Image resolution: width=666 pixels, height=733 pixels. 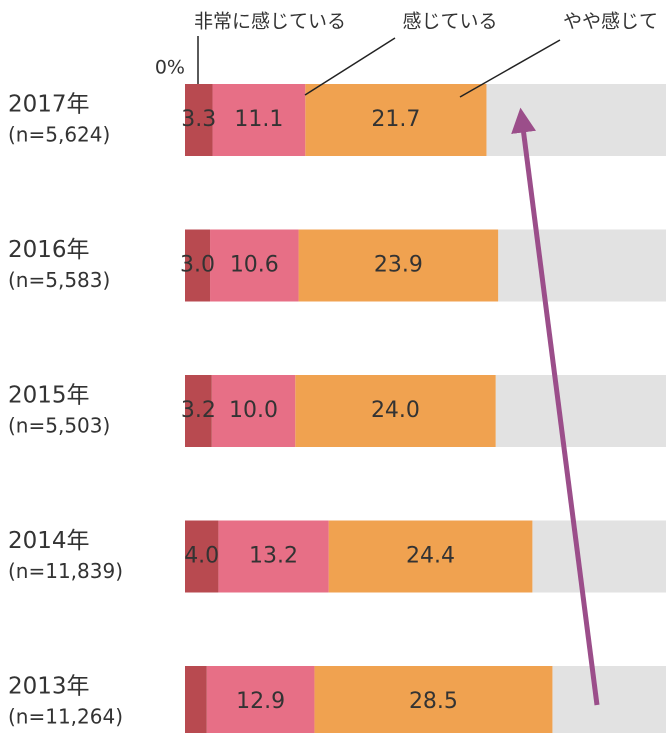 I want to click on sample-size-label: (n=5,503), so click(x=59, y=426).